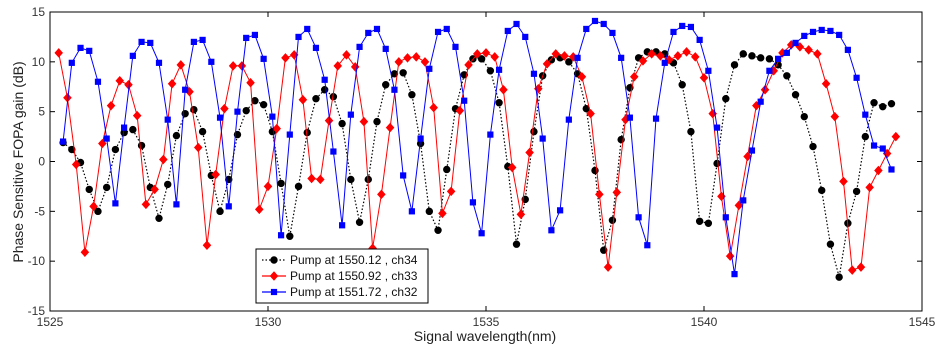 This screenshot has width=946, height=345. I want to click on legend-item: Pump at 1550.92 , ch33, so click(340, 276).